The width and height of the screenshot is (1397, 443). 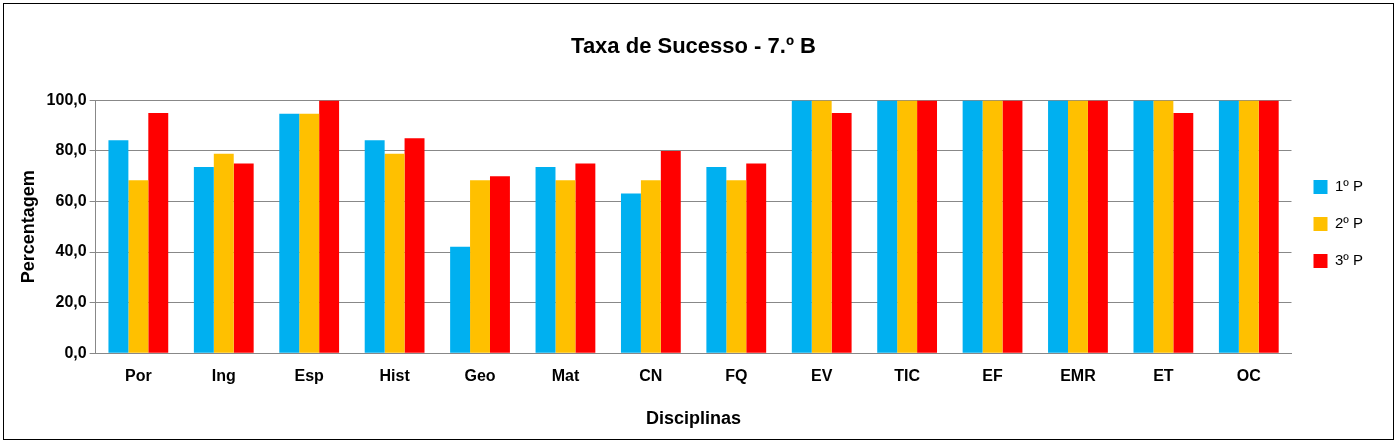 What do you see at coordinates (1349, 223) in the screenshot?
I see `legend-label: 2º P` at bounding box center [1349, 223].